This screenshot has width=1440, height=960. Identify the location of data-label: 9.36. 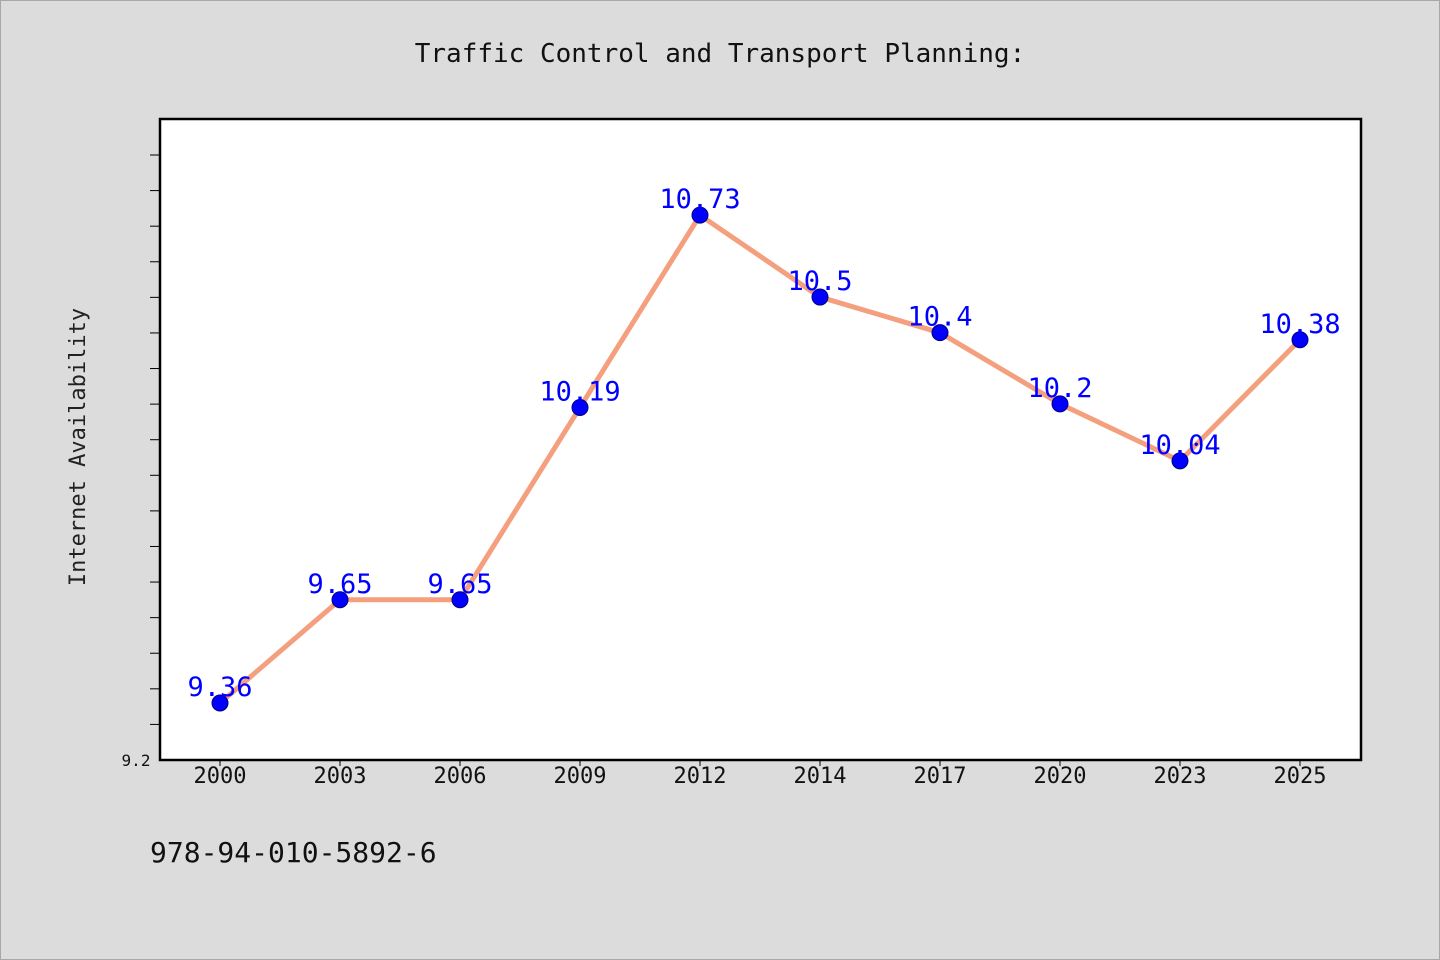
(219, 687).